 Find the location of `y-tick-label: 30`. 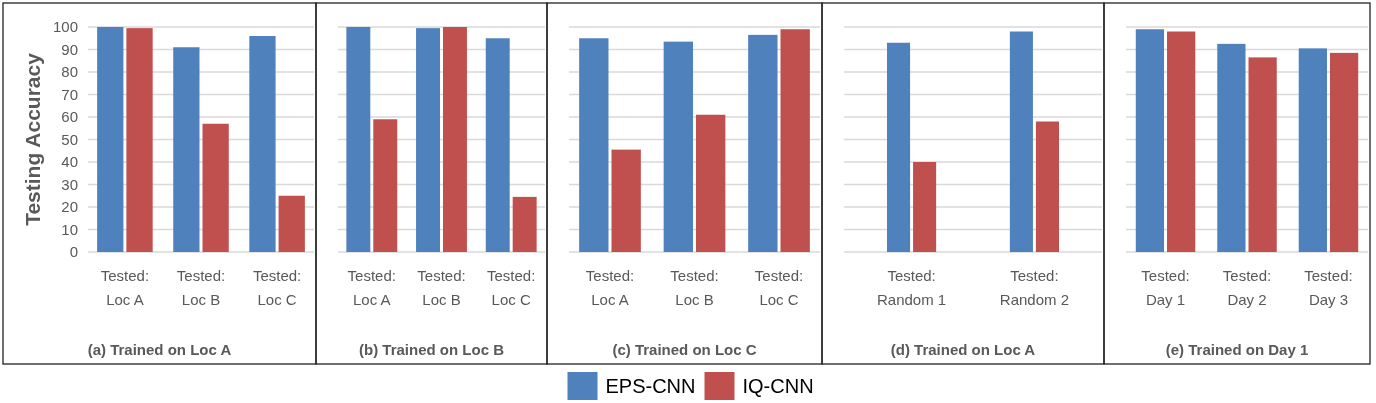

y-tick-label: 30 is located at coordinates (69, 184).